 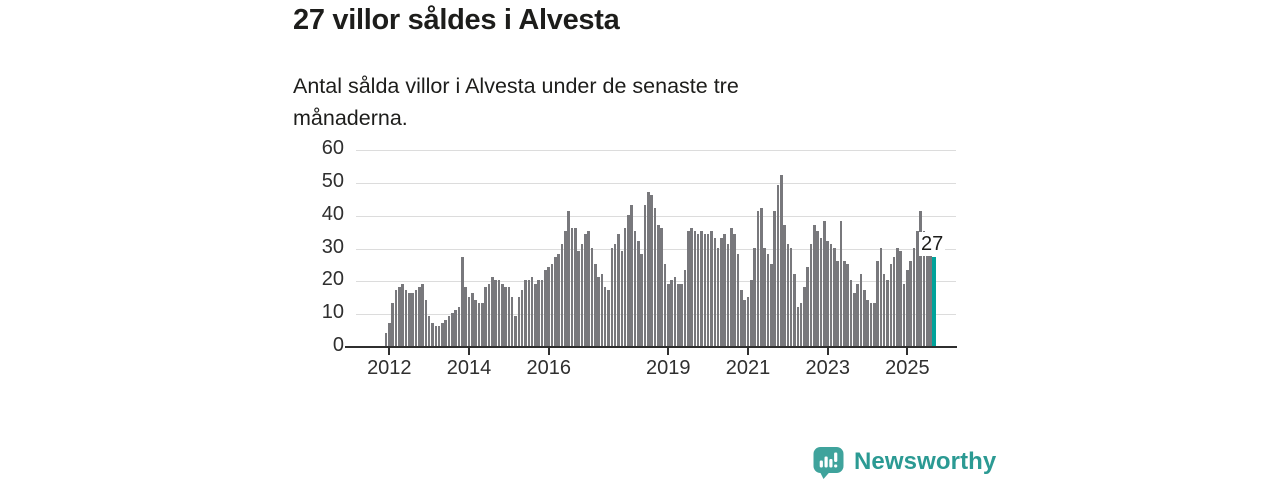 I want to click on highlight-value-label: 27, so click(x=932, y=244).